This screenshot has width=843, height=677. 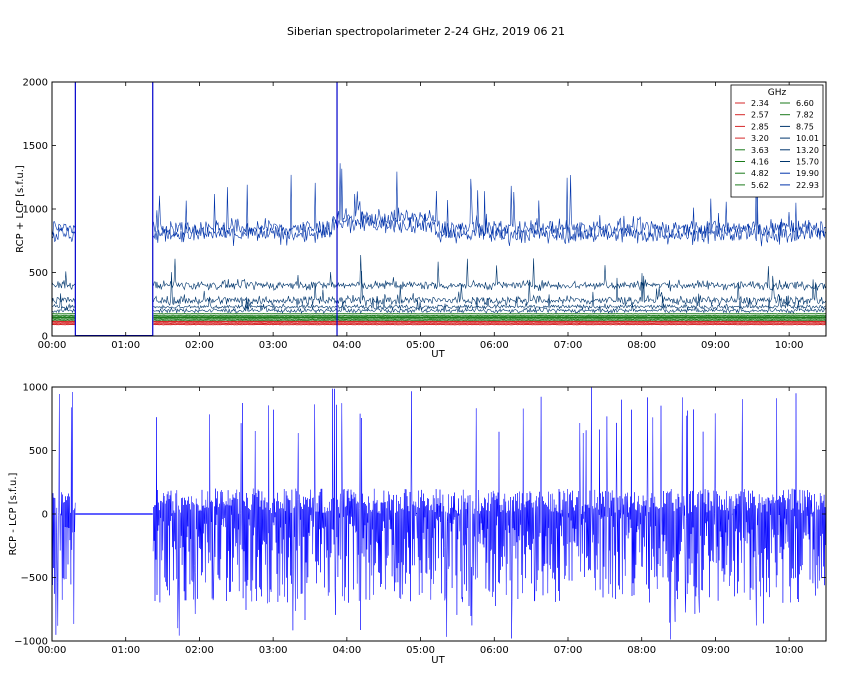 What do you see at coordinates (807, 162) in the screenshot?
I see `legend-entry-15-70: 15.70` at bounding box center [807, 162].